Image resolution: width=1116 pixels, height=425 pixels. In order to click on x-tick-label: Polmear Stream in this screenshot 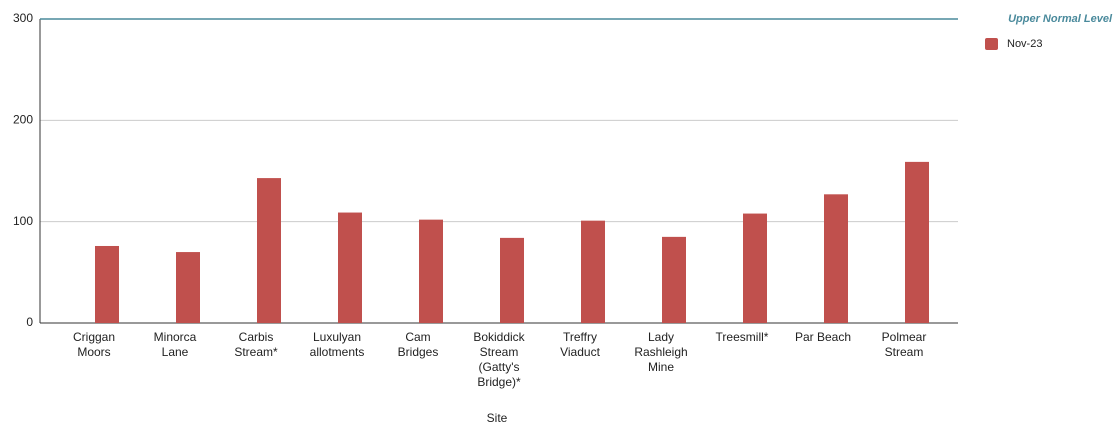, I will do `click(904, 344)`.